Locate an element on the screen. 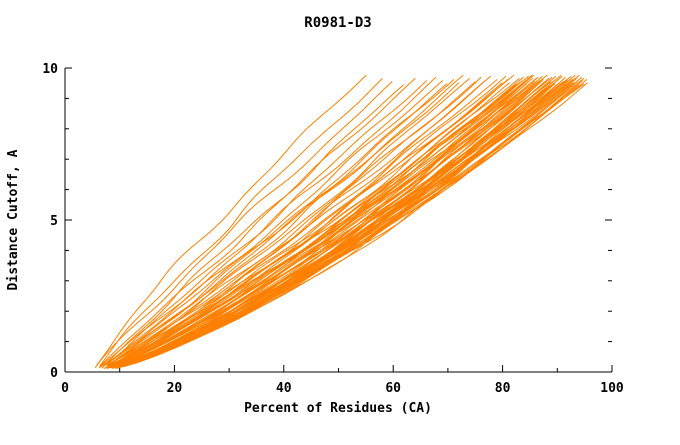 This screenshot has width=680, height=445. chart-title: R0981-D3 is located at coordinates (337, 23).